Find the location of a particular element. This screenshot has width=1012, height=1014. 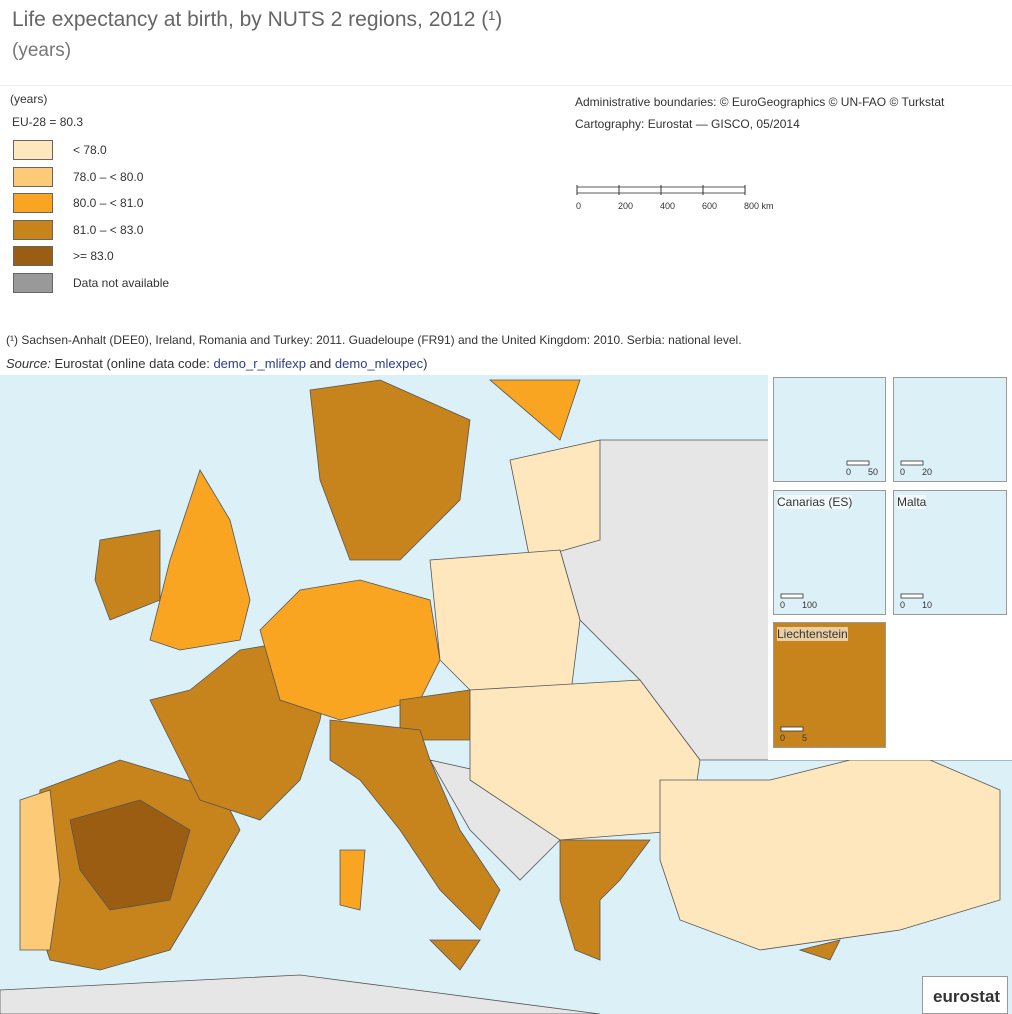

inset: Canarias (ES) 0 100 is located at coordinates (829, 552).